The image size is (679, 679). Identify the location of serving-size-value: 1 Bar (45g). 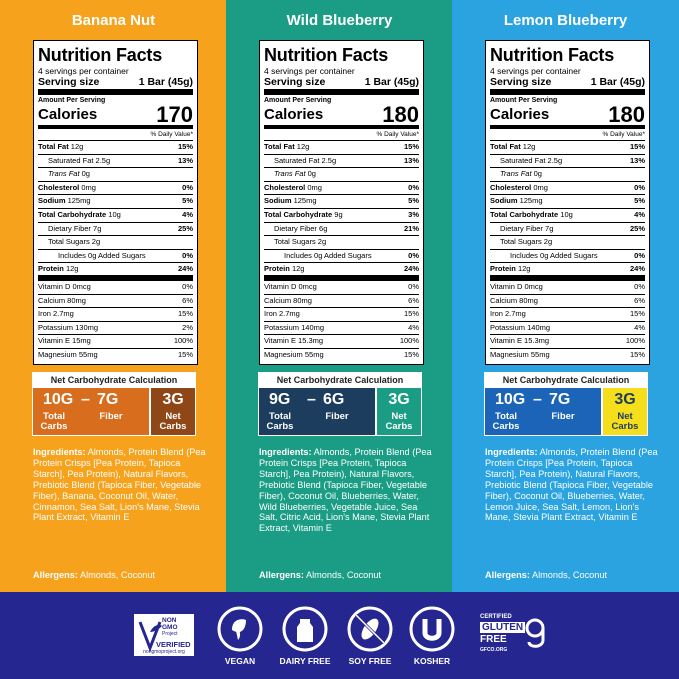
(617, 82).